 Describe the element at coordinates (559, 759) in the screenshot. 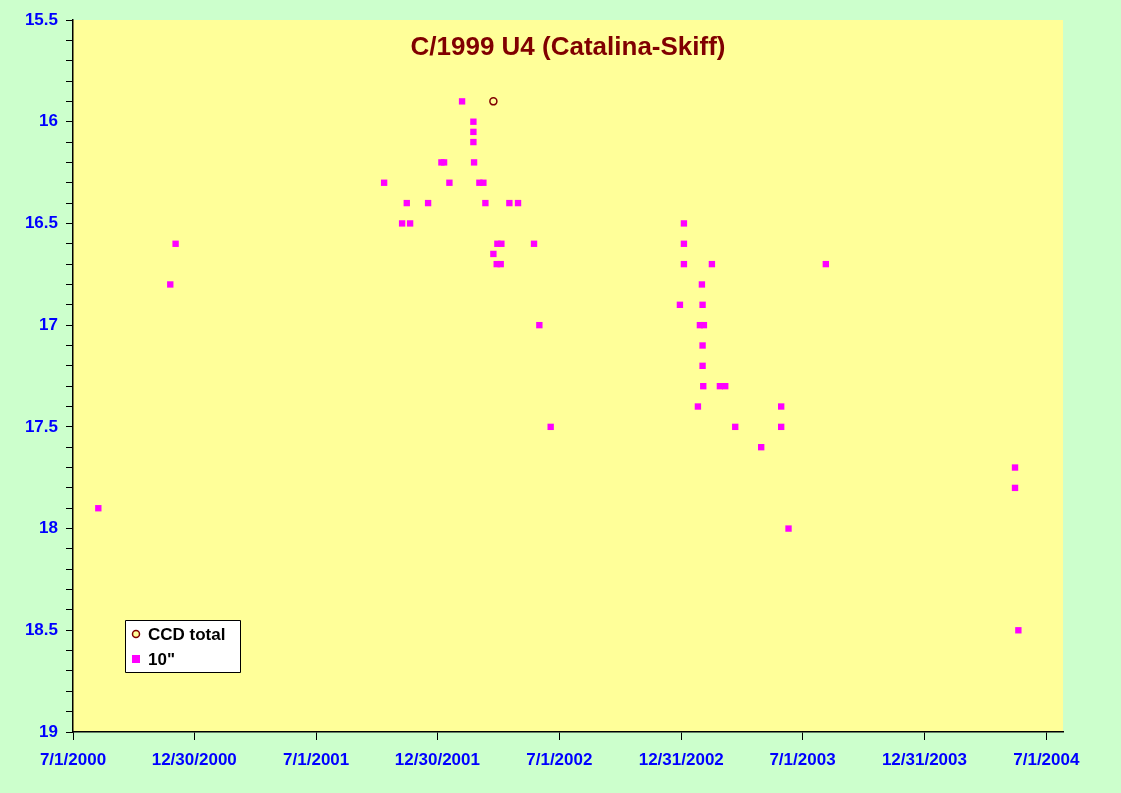

I see `x-tick-label: 7/1/2002` at that location.